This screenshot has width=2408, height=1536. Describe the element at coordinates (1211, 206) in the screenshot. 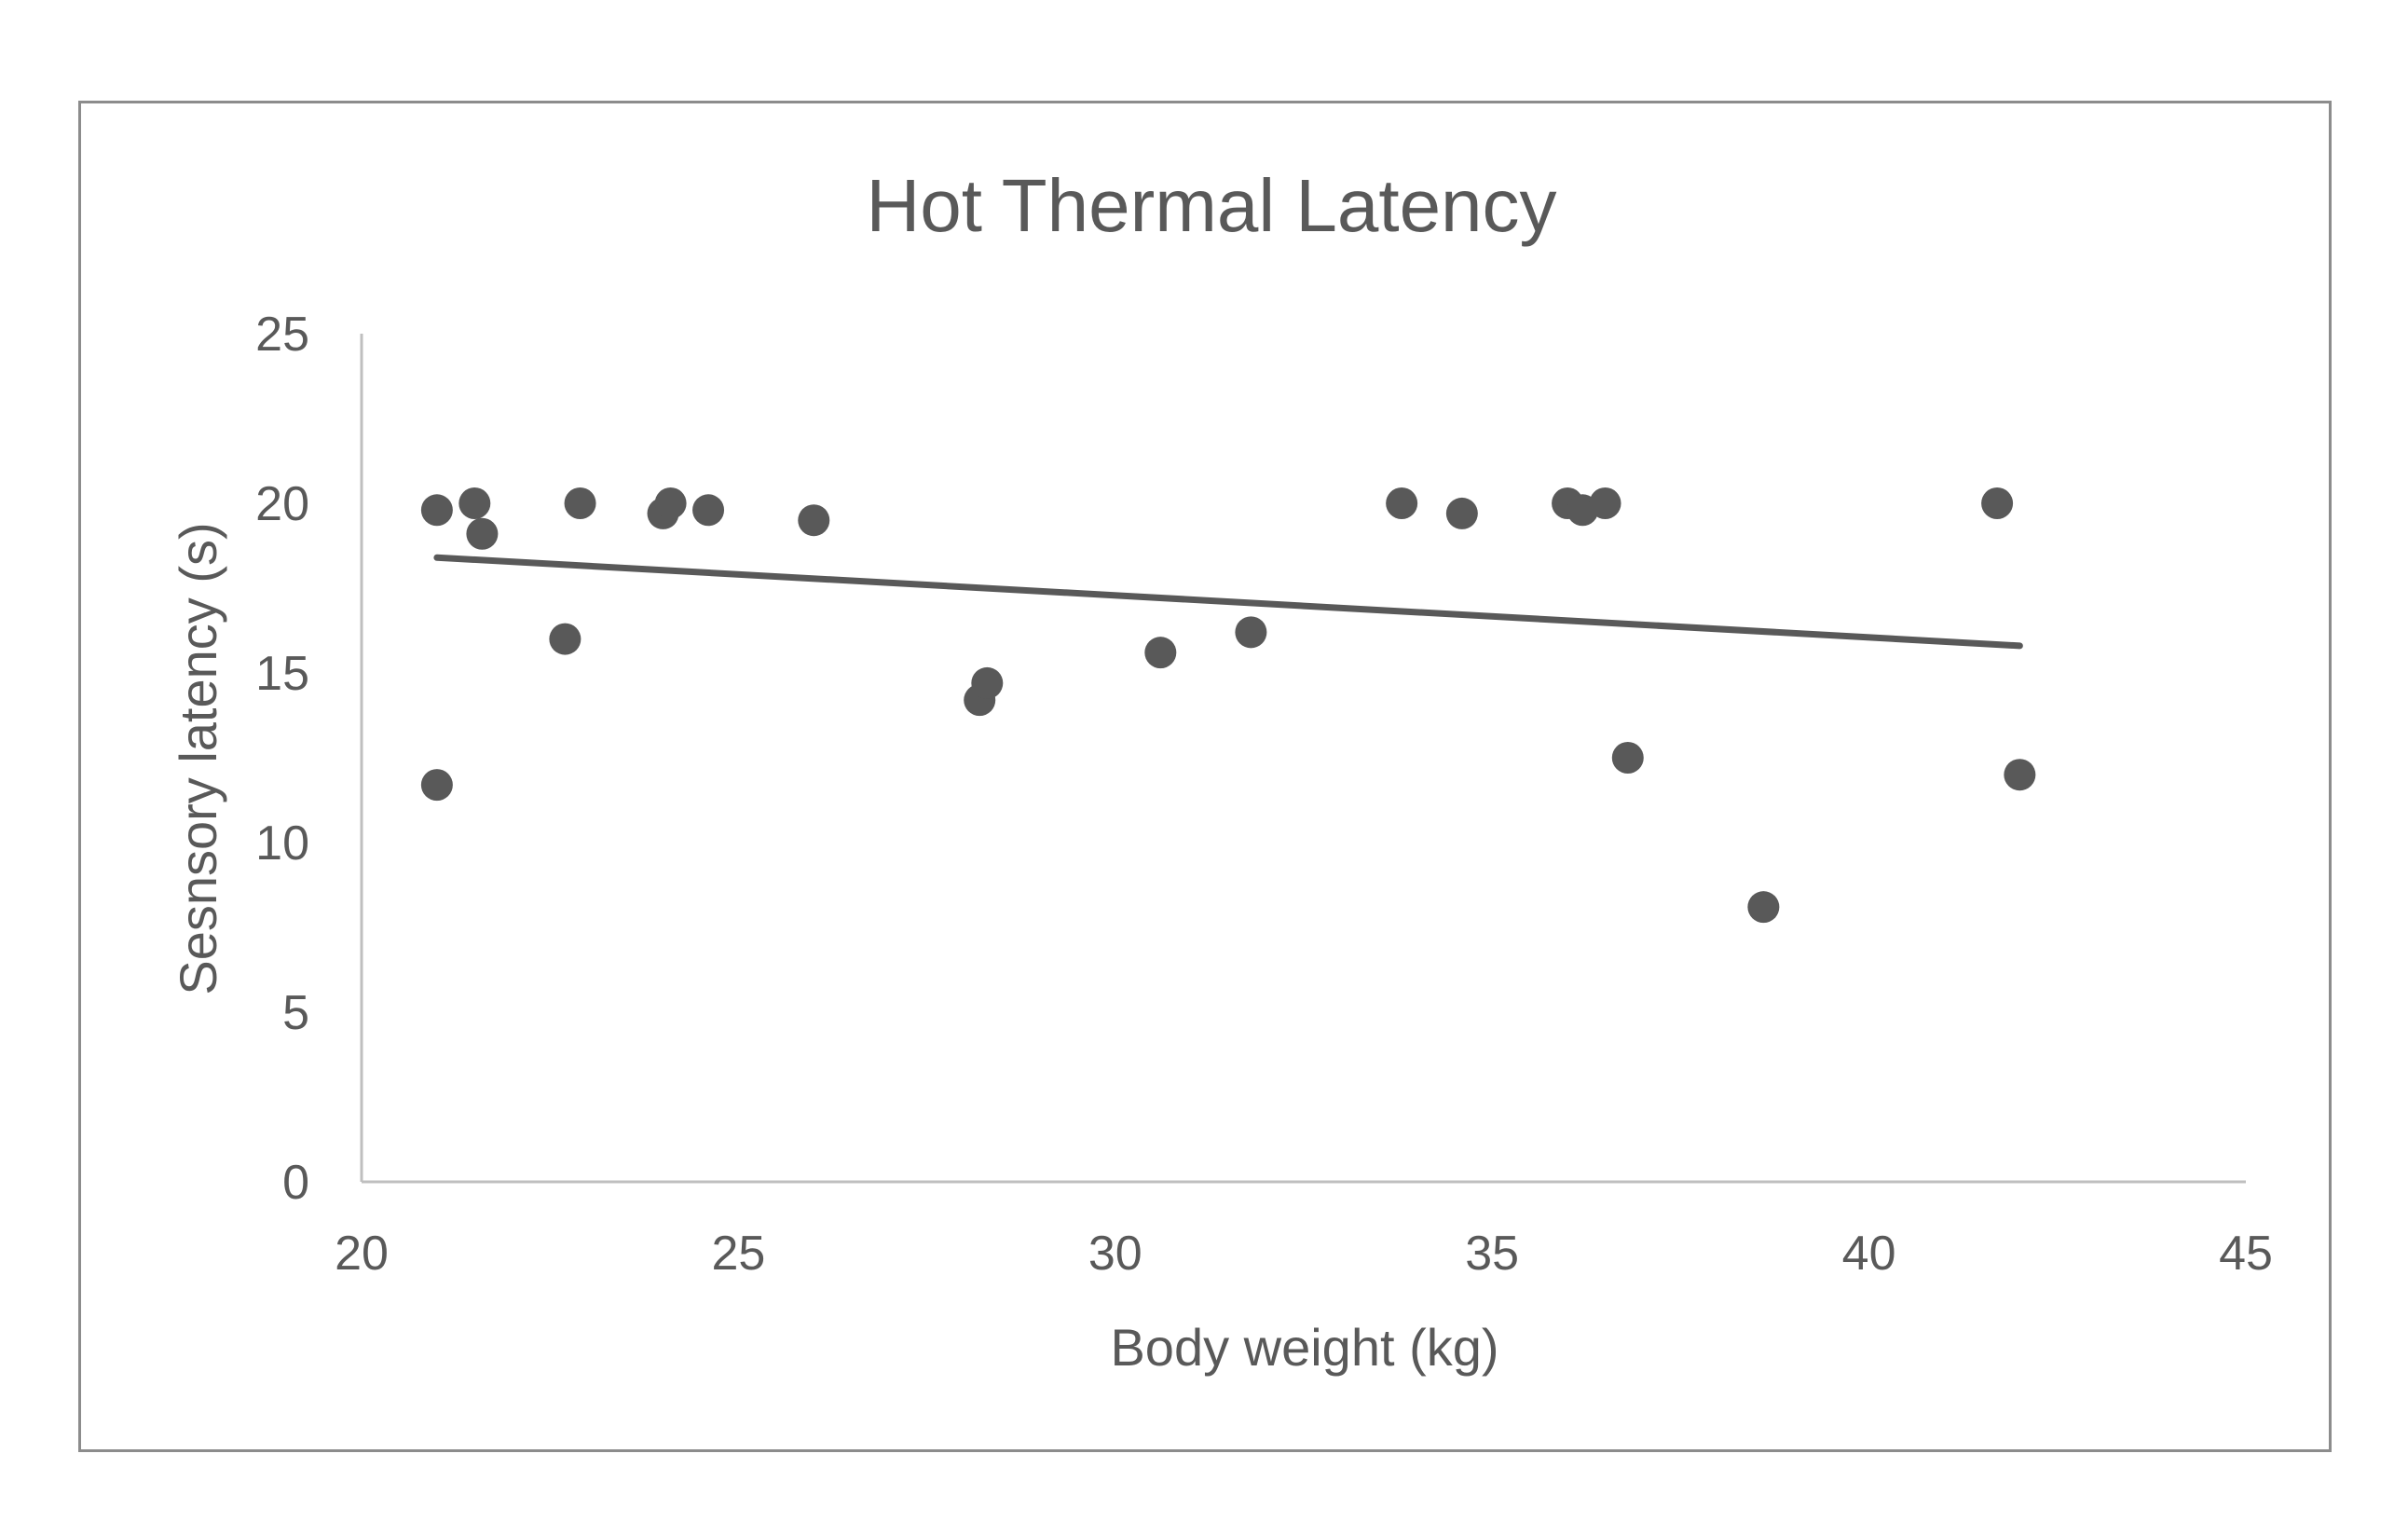

I see `chart-title: Hot Thermal Latency` at that location.